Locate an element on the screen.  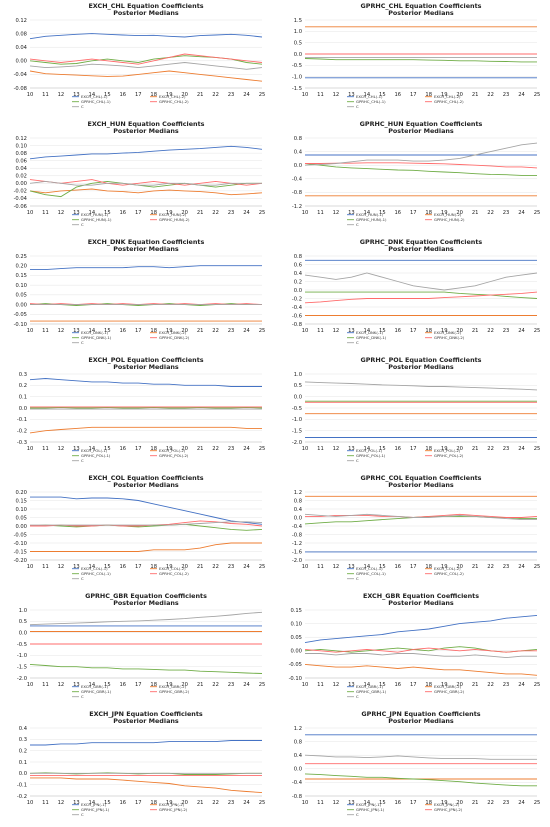
y-tick-label: -0.5 is located at coordinates (297, 409).